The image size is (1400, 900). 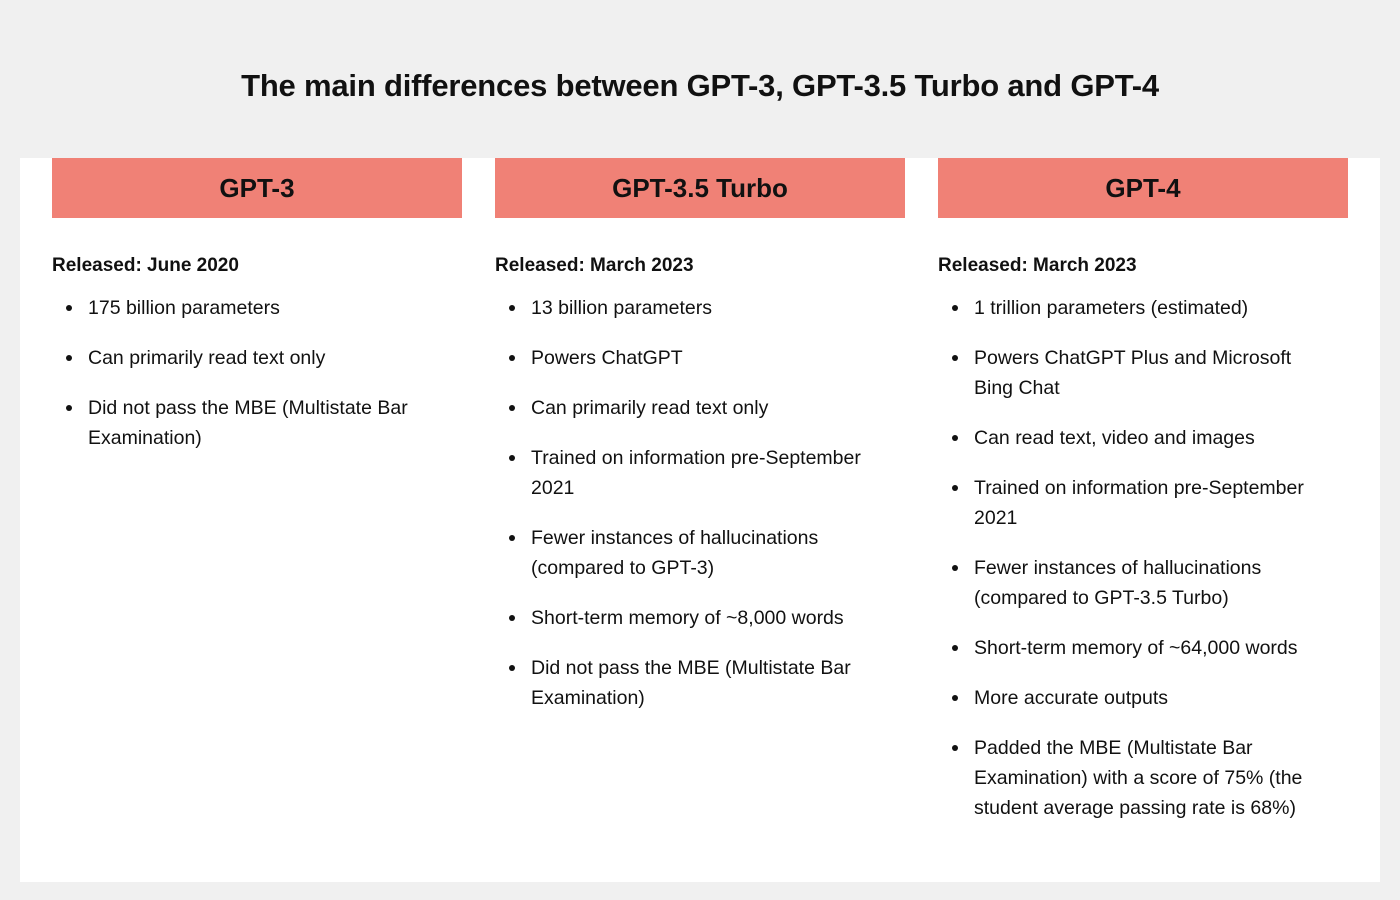 I want to click on column-header-gpt-4: GPT-4, so click(x=1143, y=188).